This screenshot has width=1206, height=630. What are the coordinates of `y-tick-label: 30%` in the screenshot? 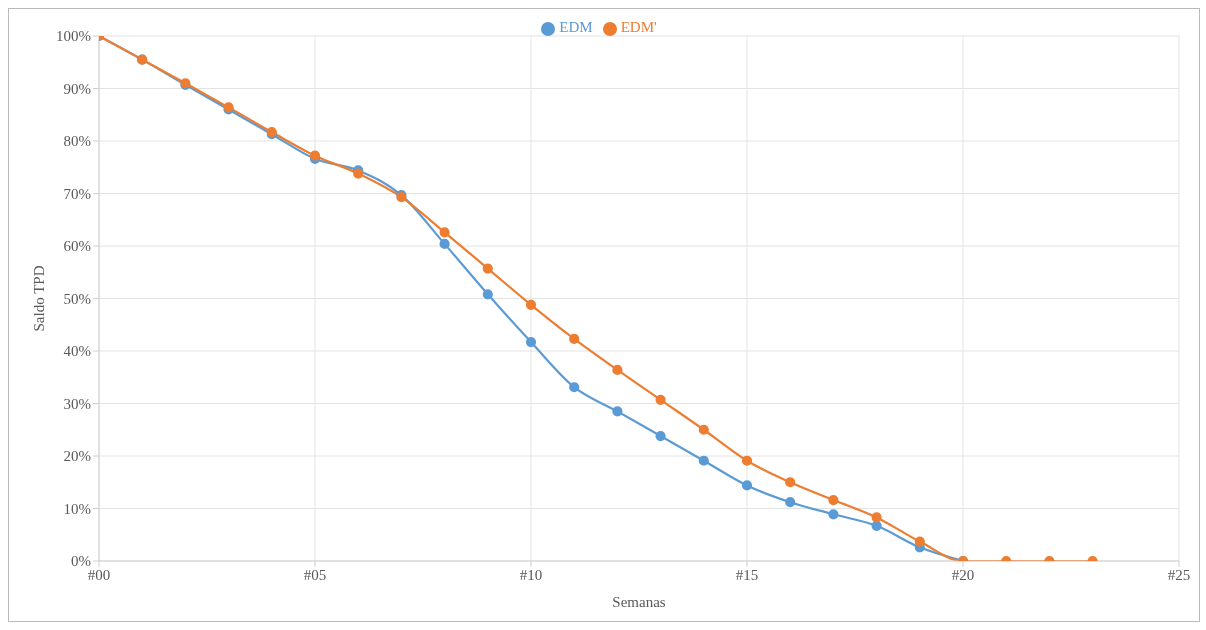 It's located at (77, 403).